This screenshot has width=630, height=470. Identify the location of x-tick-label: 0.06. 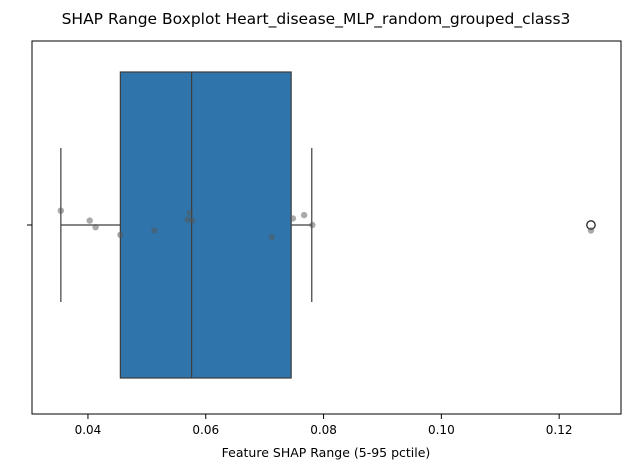
(205, 430).